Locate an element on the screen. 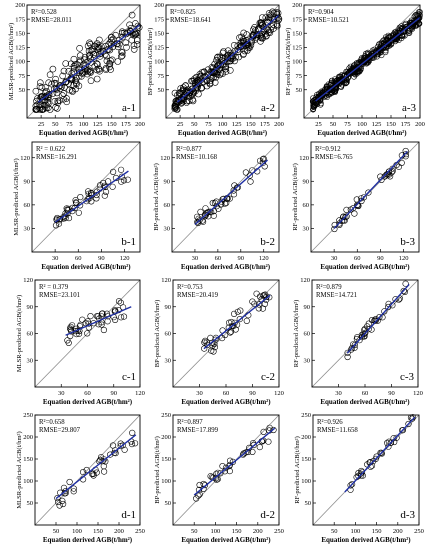 This screenshot has height=550, width=427. x-tick-label: 250 is located at coordinates (140, 531).